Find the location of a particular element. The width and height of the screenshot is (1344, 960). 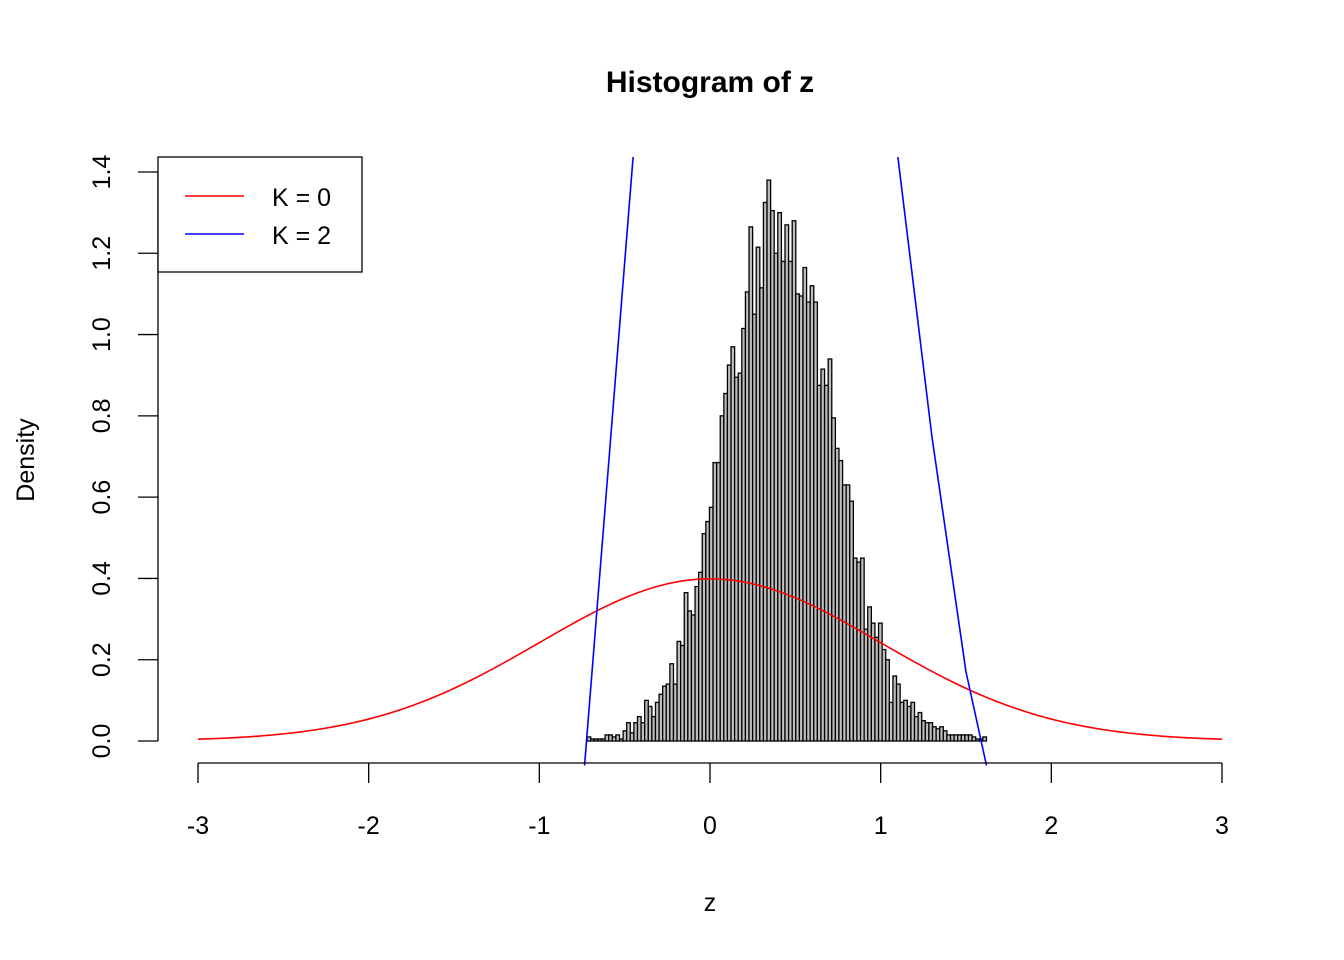

legend-label-k2: K = 2 is located at coordinates (301, 236).